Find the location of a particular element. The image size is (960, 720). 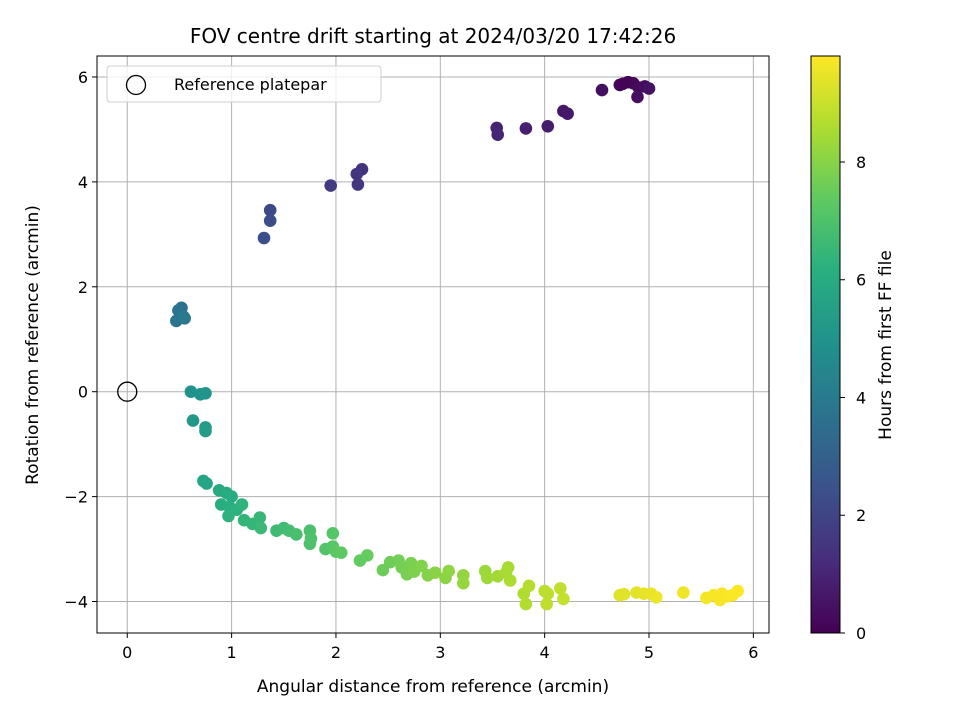

y-tick-label: −4 is located at coordinates (76, 602).